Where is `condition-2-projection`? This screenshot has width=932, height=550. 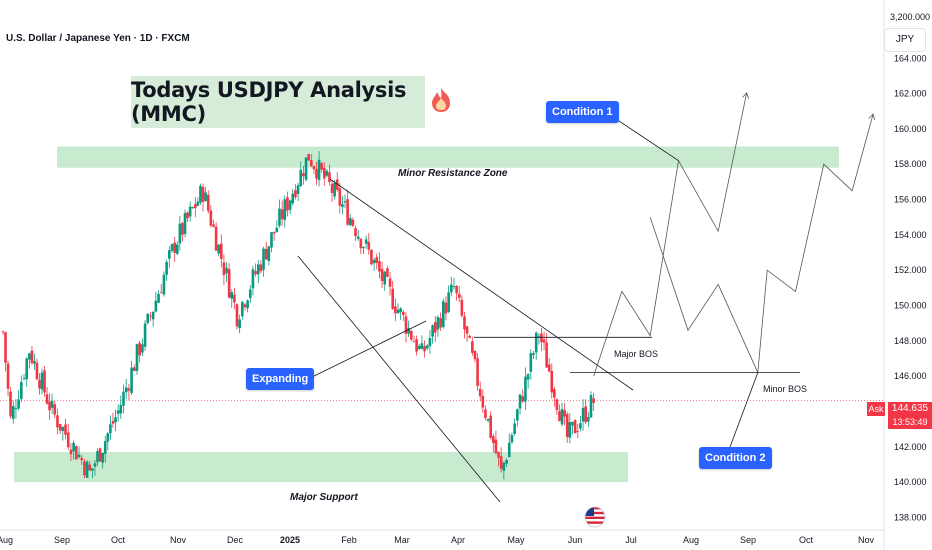 condition-2-projection is located at coordinates (761, 245).